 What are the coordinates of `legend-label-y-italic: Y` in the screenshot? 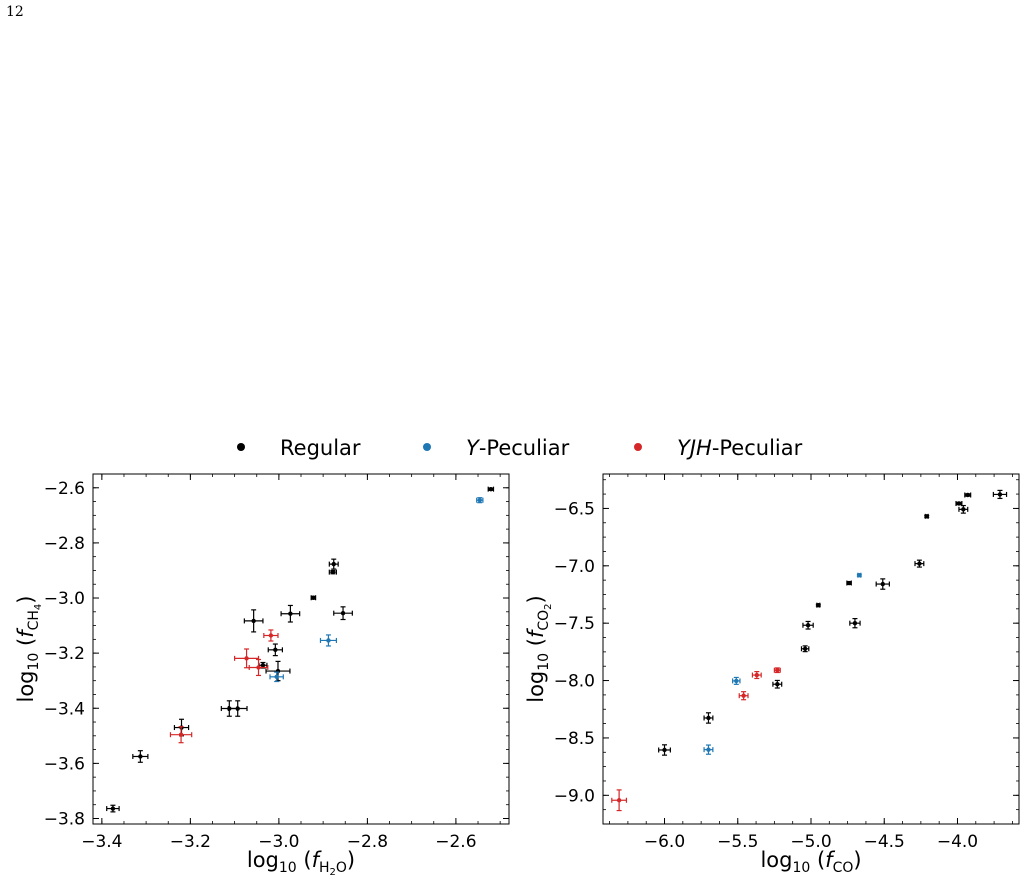 It's located at (473, 448).